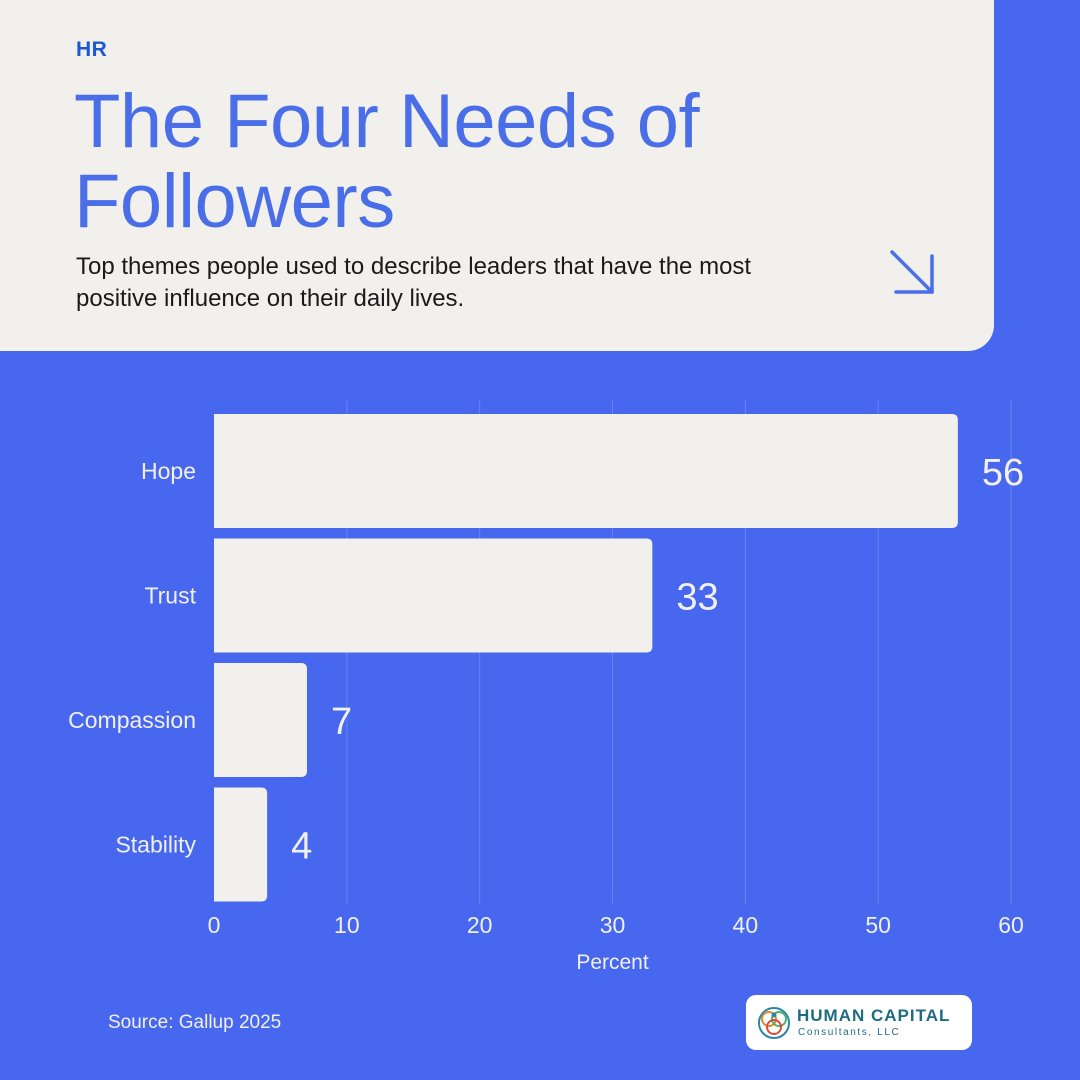  I want to click on x-tick-label: 10, so click(347, 925).